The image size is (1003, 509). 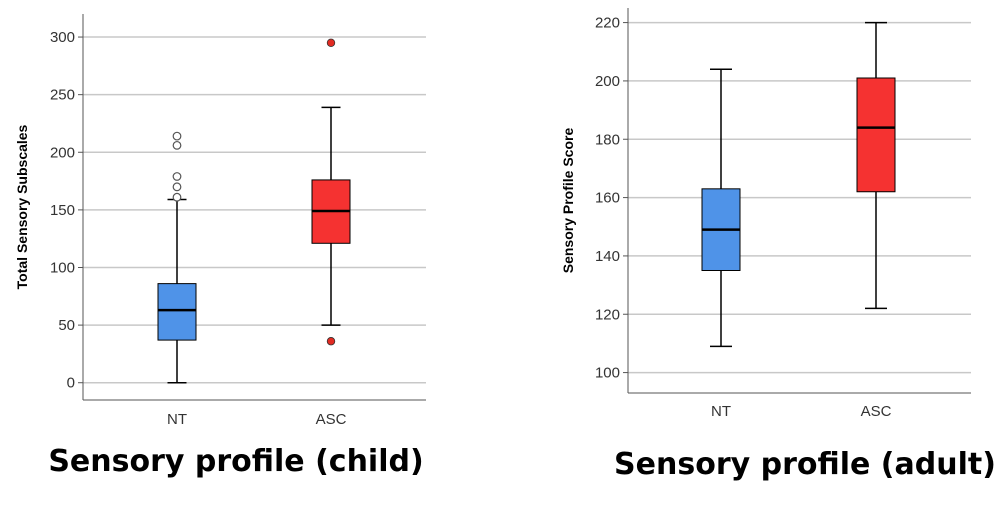 I want to click on y-tick-label: 120, so click(x=607, y=314).